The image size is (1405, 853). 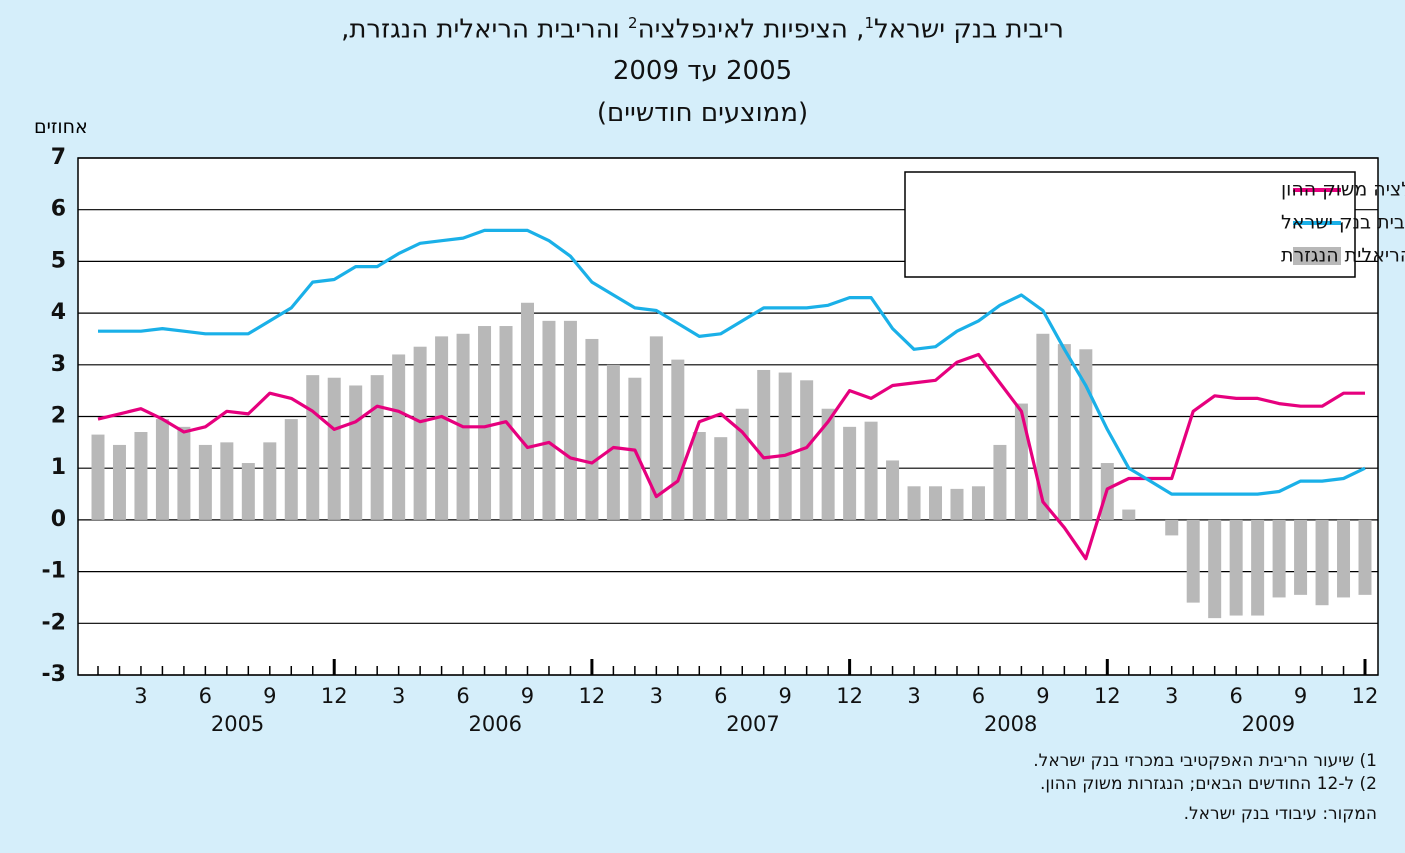 What do you see at coordinates (58, 157) in the screenshot?
I see `y-tick-label: 7` at bounding box center [58, 157].